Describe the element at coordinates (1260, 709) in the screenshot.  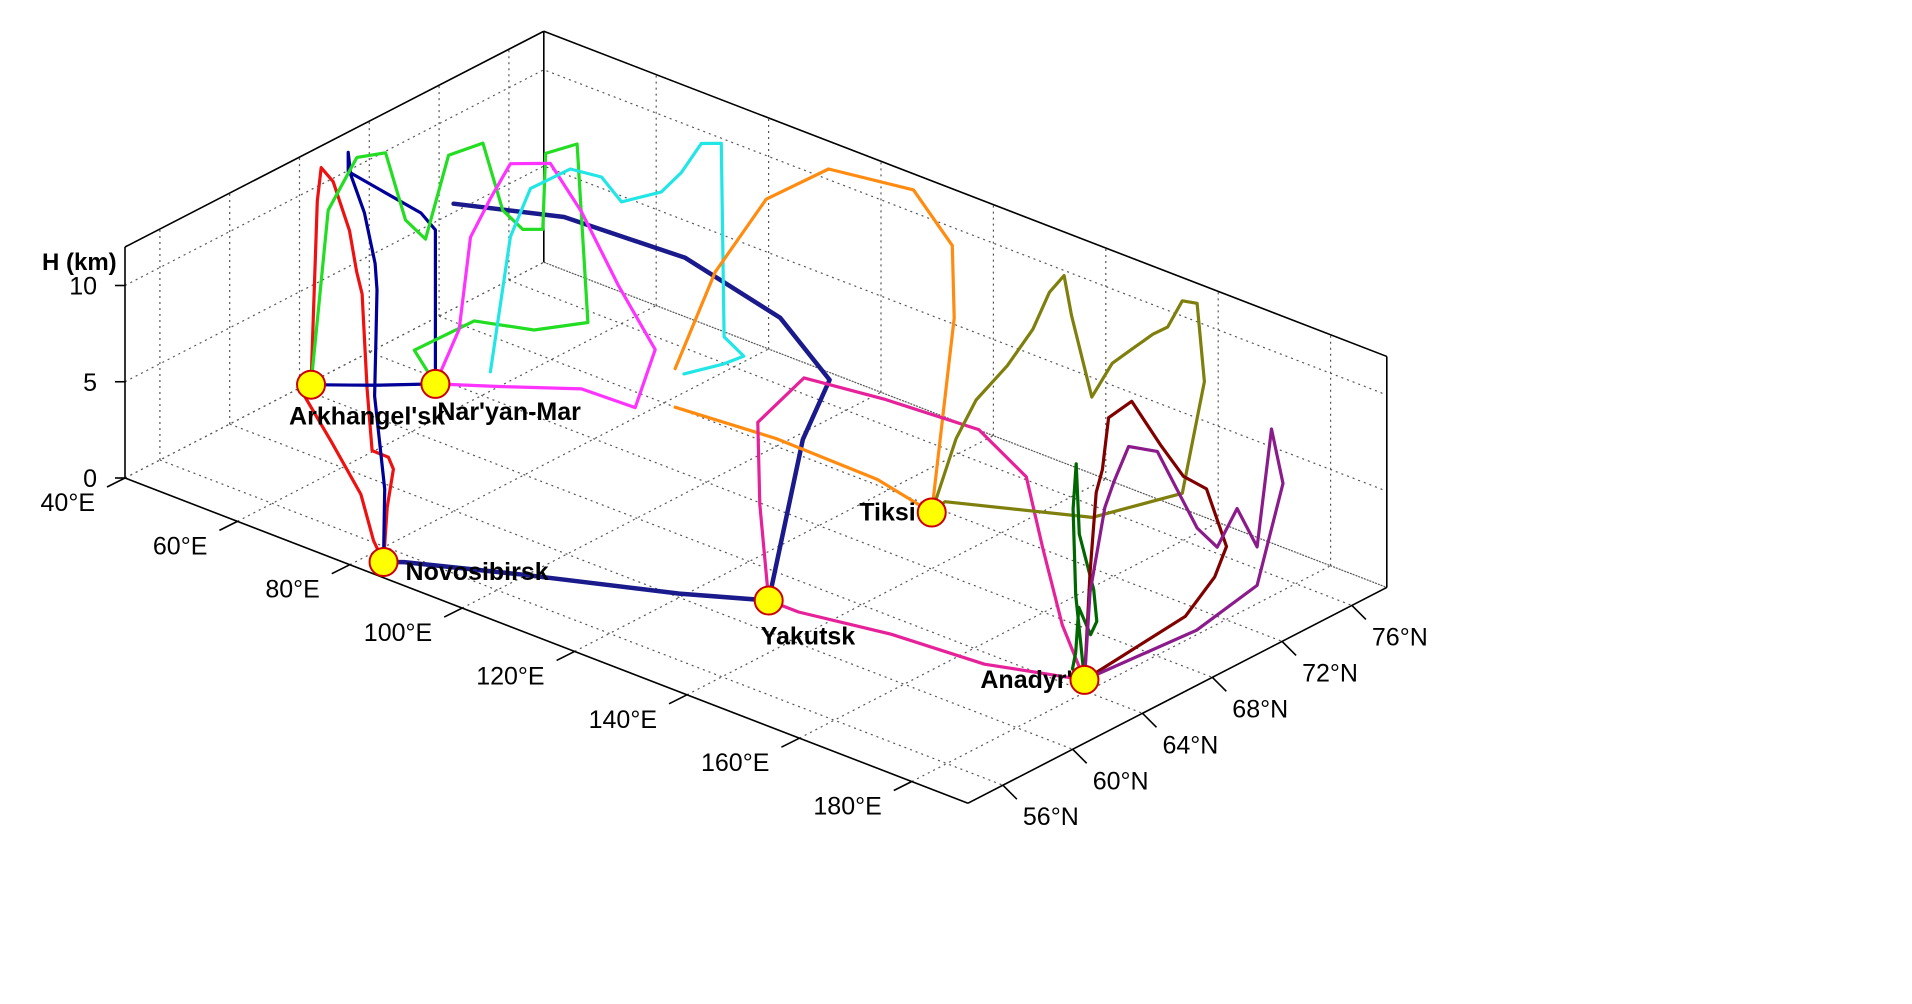
I see `lat-tick-label: 68°N` at that location.